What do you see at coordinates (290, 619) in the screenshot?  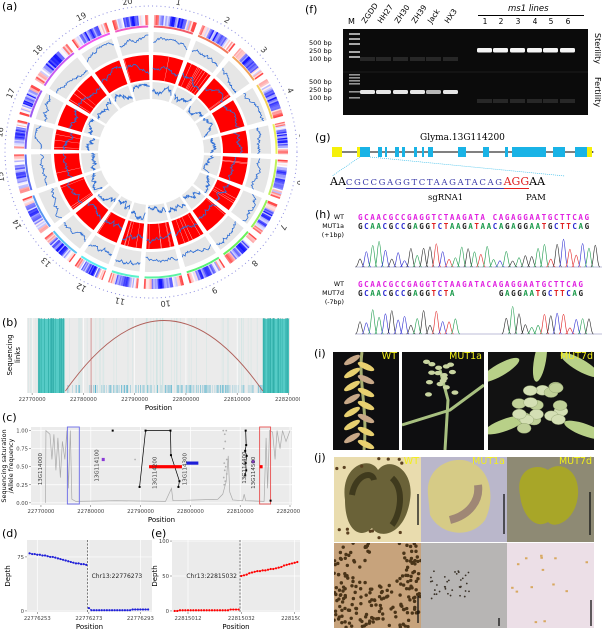 I see `x-tick-label: 22815052` at bounding box center [290, 619].